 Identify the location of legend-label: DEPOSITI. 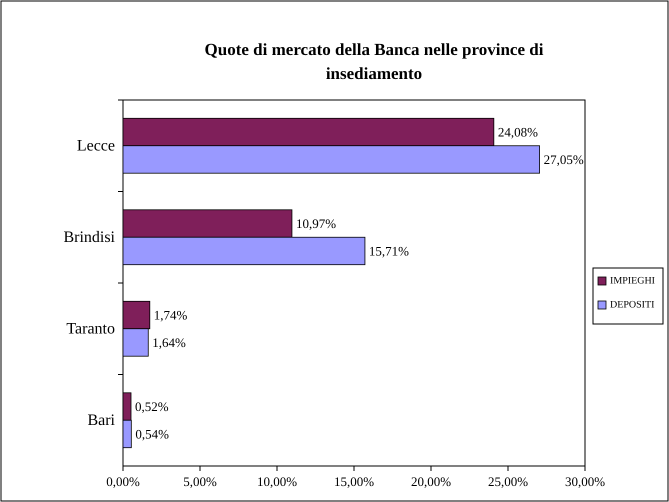
(632, 305).